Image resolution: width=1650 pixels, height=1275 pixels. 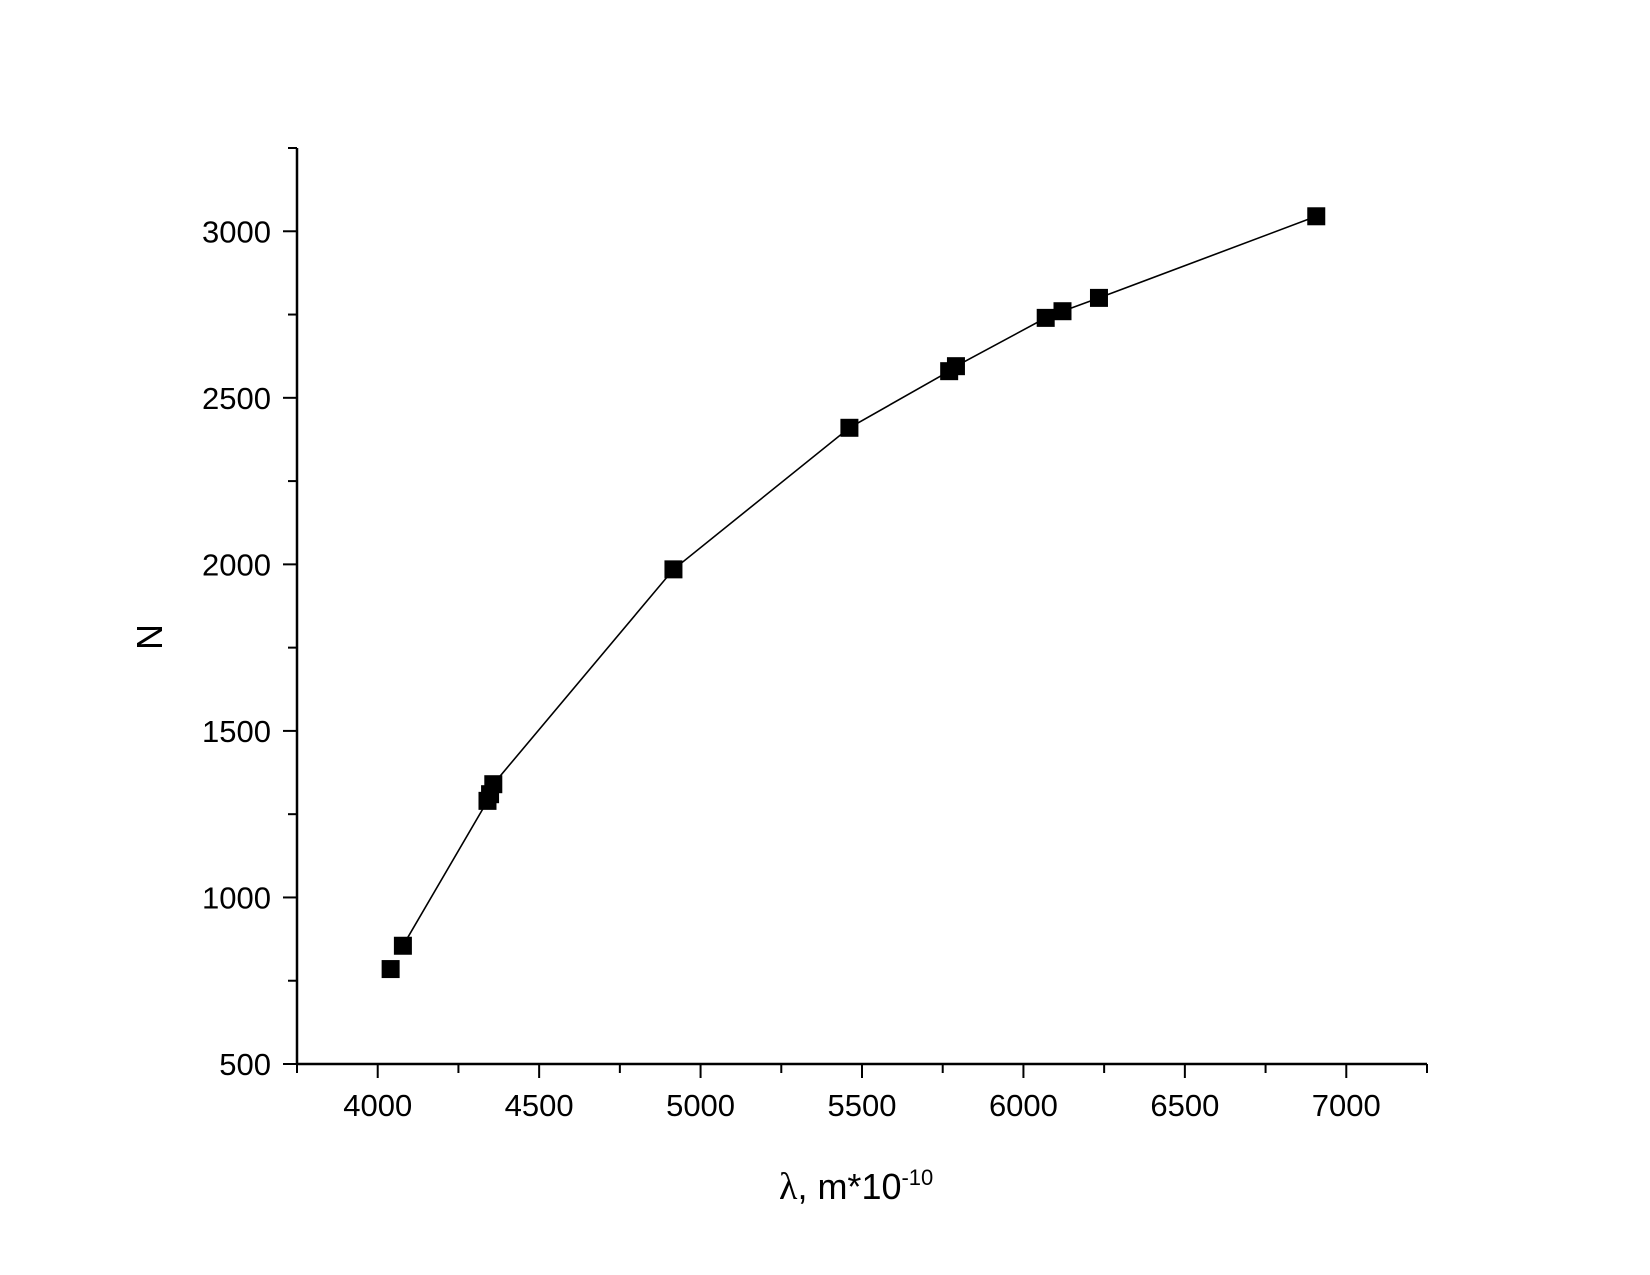 What do you see at coordinates (245, 1064) in the screenshot?
I see `y-tick-label: 500` at bounding box center [245, 1064].